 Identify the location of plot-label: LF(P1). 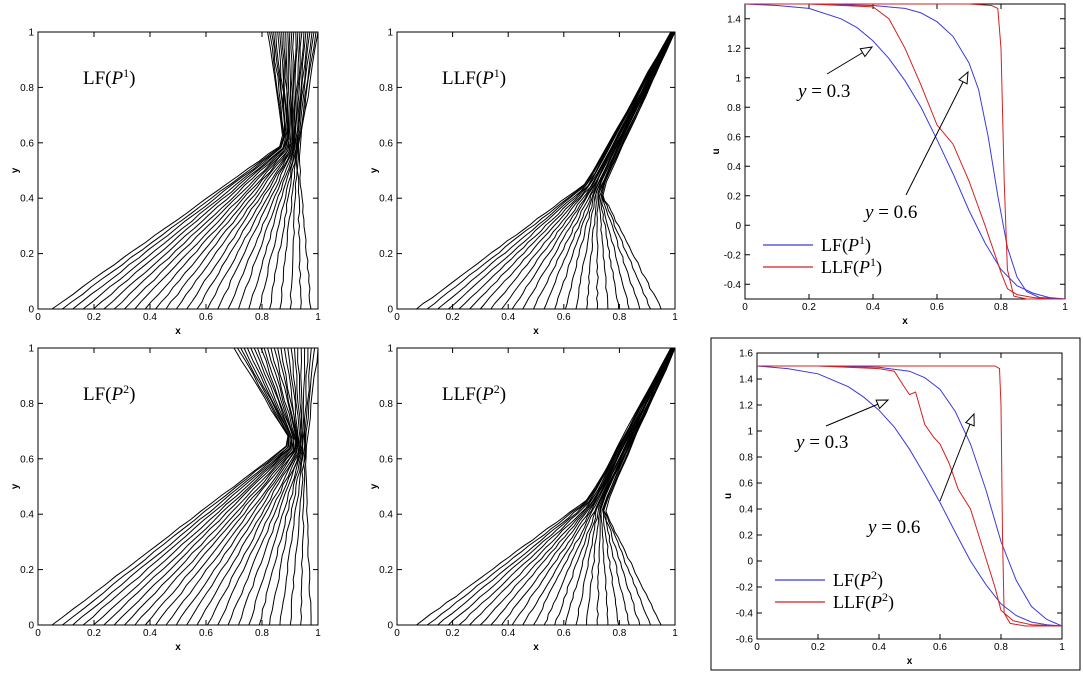
(109, 77).